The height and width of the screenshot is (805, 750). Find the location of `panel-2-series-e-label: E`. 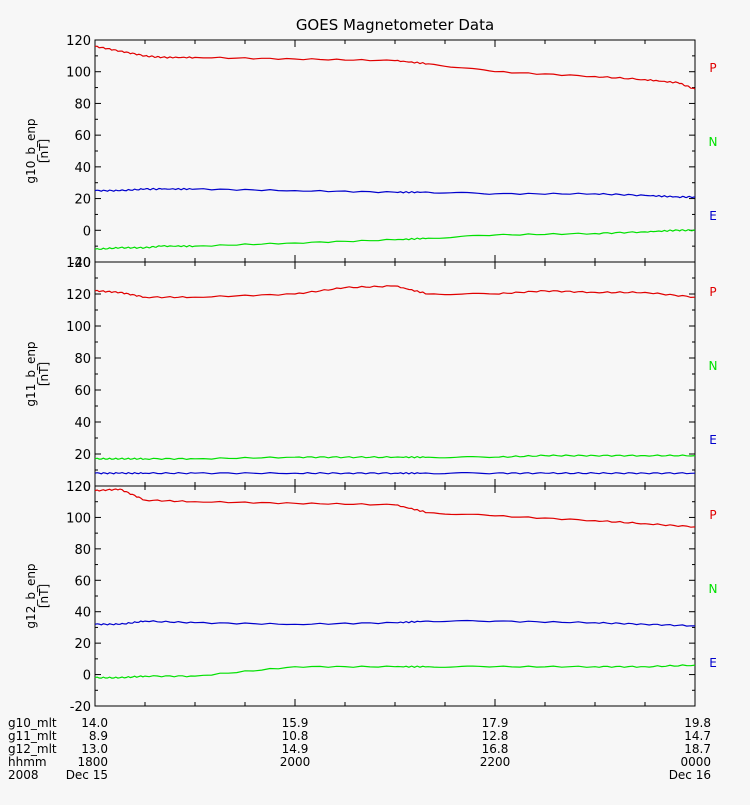

panel-2-series-e-label: E is located at coordinates (713, 440).